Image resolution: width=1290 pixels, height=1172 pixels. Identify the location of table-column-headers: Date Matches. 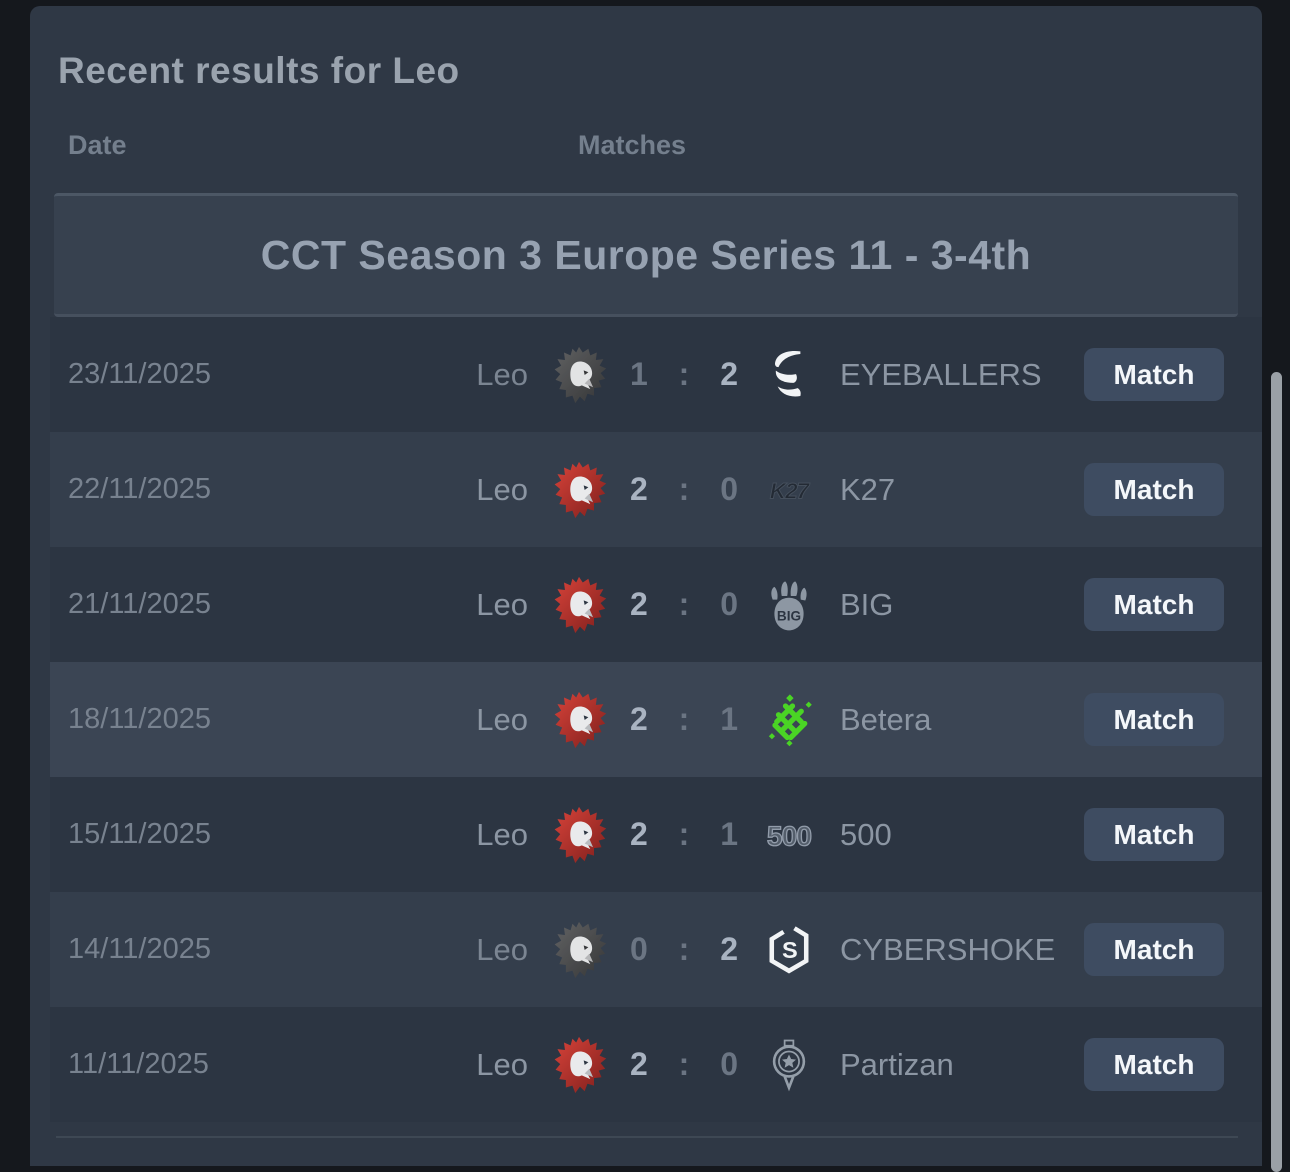
(660, 145).